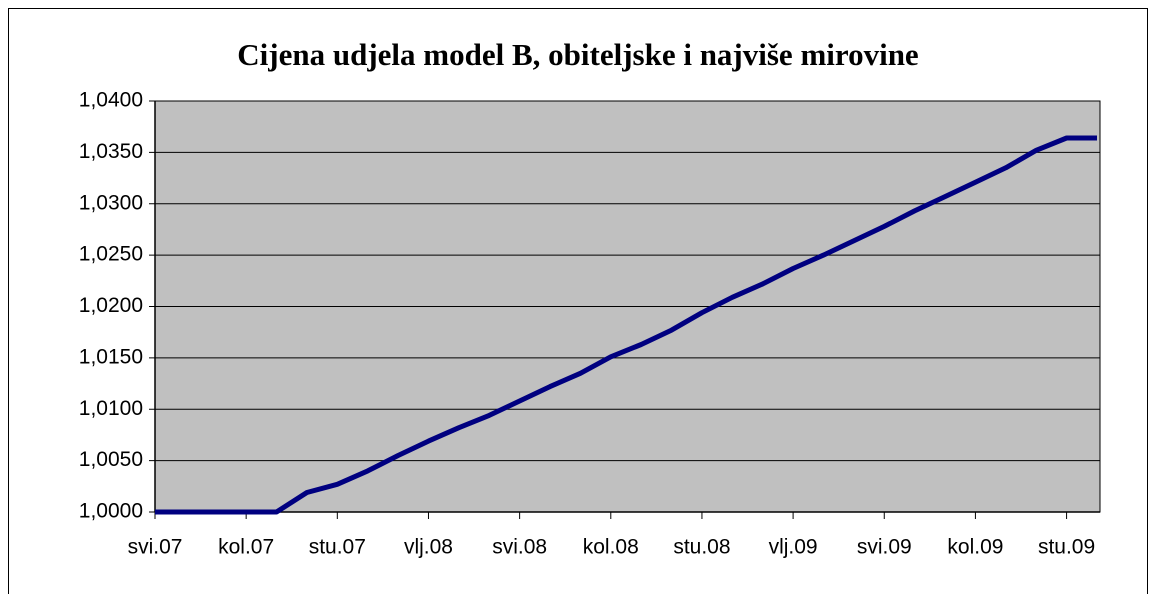  I want to click on y-tick-label: 1,0000, so click(111, 511).